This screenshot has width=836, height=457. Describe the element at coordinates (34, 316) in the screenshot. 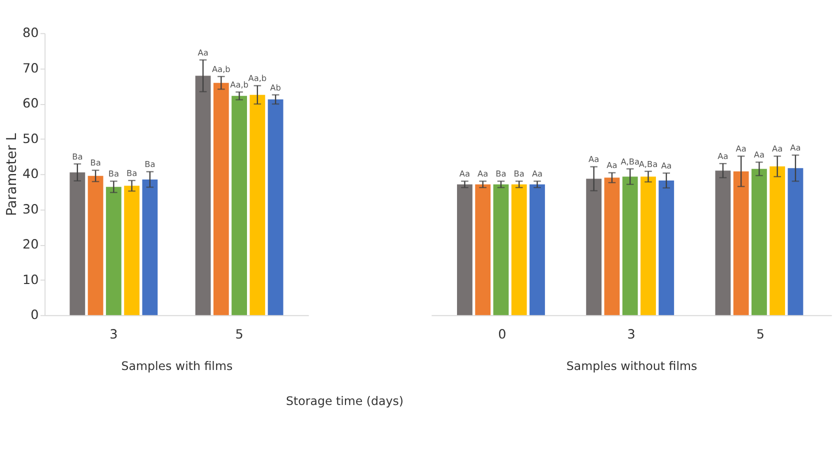

I see `y-tick-label: 0` at that location.